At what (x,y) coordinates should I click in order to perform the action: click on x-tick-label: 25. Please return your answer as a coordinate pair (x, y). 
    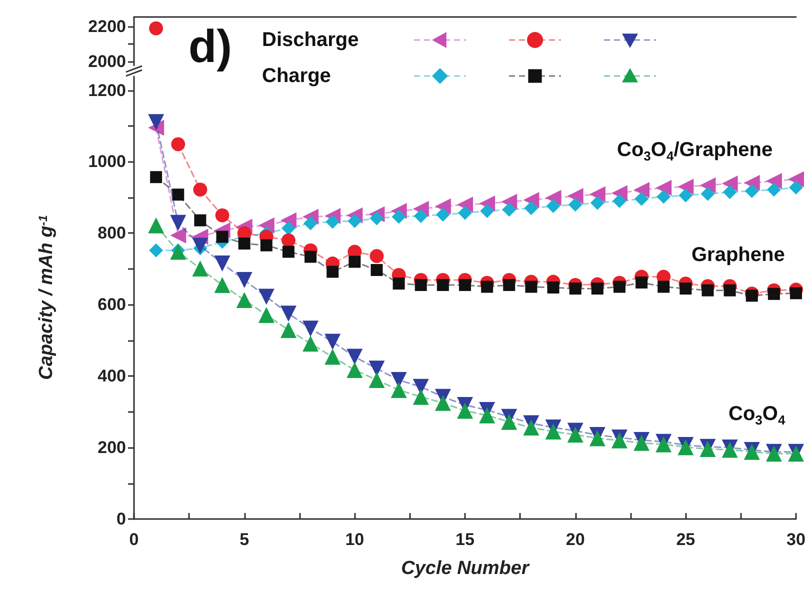
    Looking at the image, I should click on (686, 539).